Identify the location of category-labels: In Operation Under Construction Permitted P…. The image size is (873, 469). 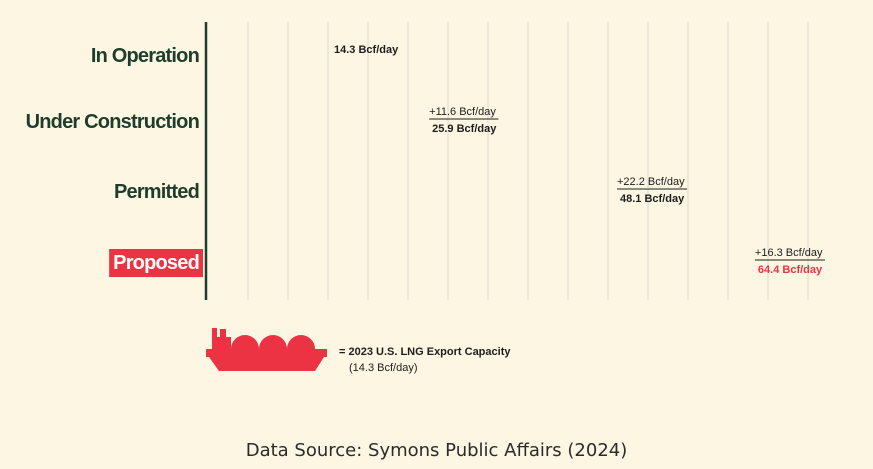
(114, 161).